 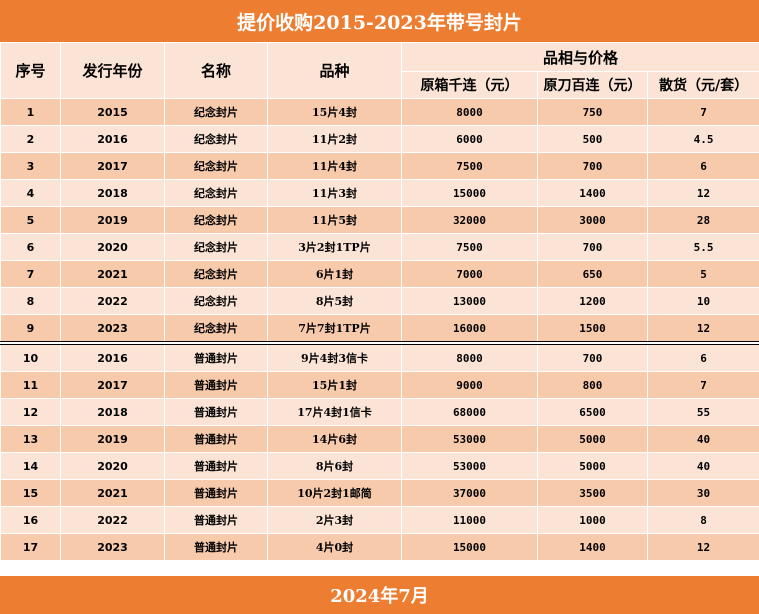 What do you see at coordinates (112, 220) in the screenshot?
I see `cell-year: 2019` at bounding box center [112, 220].